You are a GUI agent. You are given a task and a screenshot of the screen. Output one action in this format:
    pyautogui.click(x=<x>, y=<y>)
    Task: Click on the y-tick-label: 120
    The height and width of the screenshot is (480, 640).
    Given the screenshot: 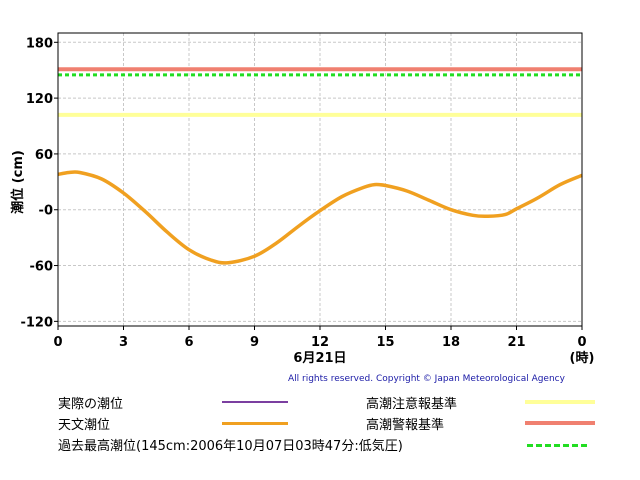 What is the action you would take?
    pyautogui.click(x=39, y=99)
    